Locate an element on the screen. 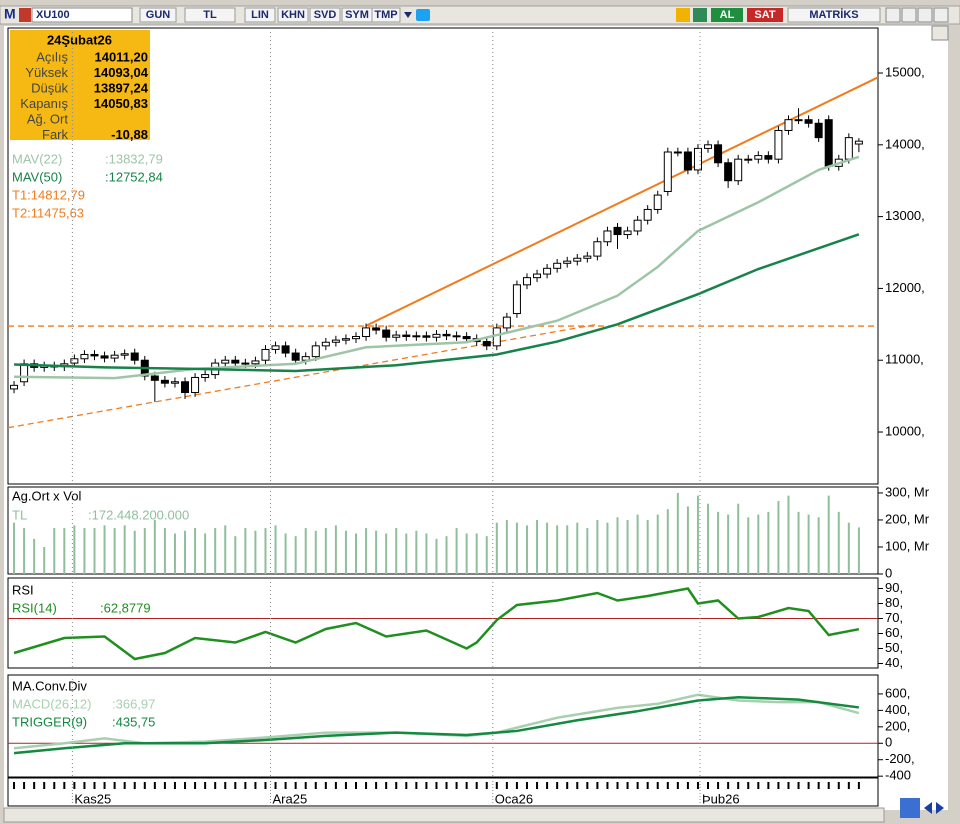 The height and width of the screenshot is (824, 960). scrollbar is located at coordinates (444, 815).